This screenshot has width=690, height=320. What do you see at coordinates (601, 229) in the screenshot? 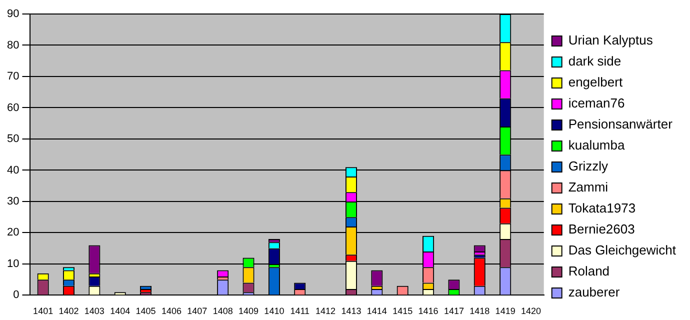
I see `legend-label: Bernie2603` at bounding box center [601, 229].